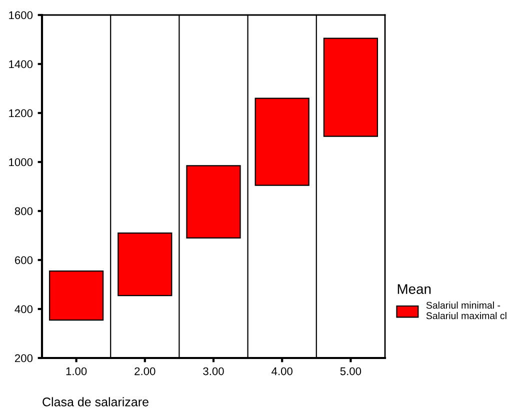 This screenshot has height=417, width=522. What do you see at coordinates (213, 371) in the screenshot?
I see `x-tick-label: 3.00` at bounding box center [213, 371].